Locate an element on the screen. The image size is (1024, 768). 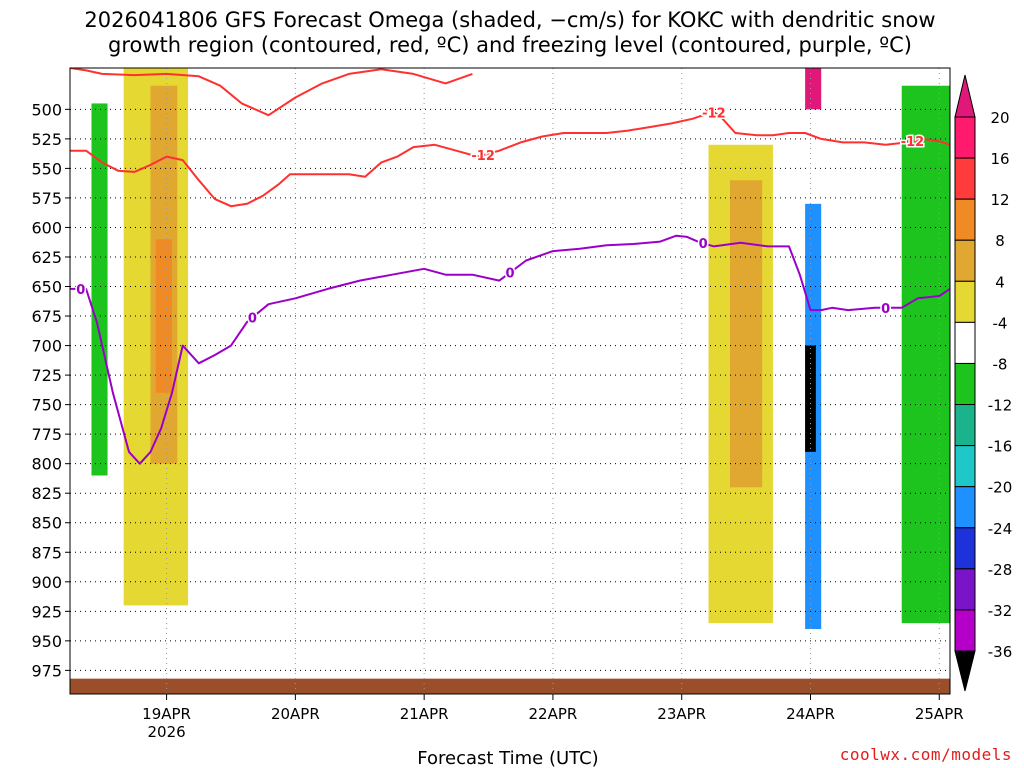
y-tick-label: 975 is located at coordinates (46, 670).